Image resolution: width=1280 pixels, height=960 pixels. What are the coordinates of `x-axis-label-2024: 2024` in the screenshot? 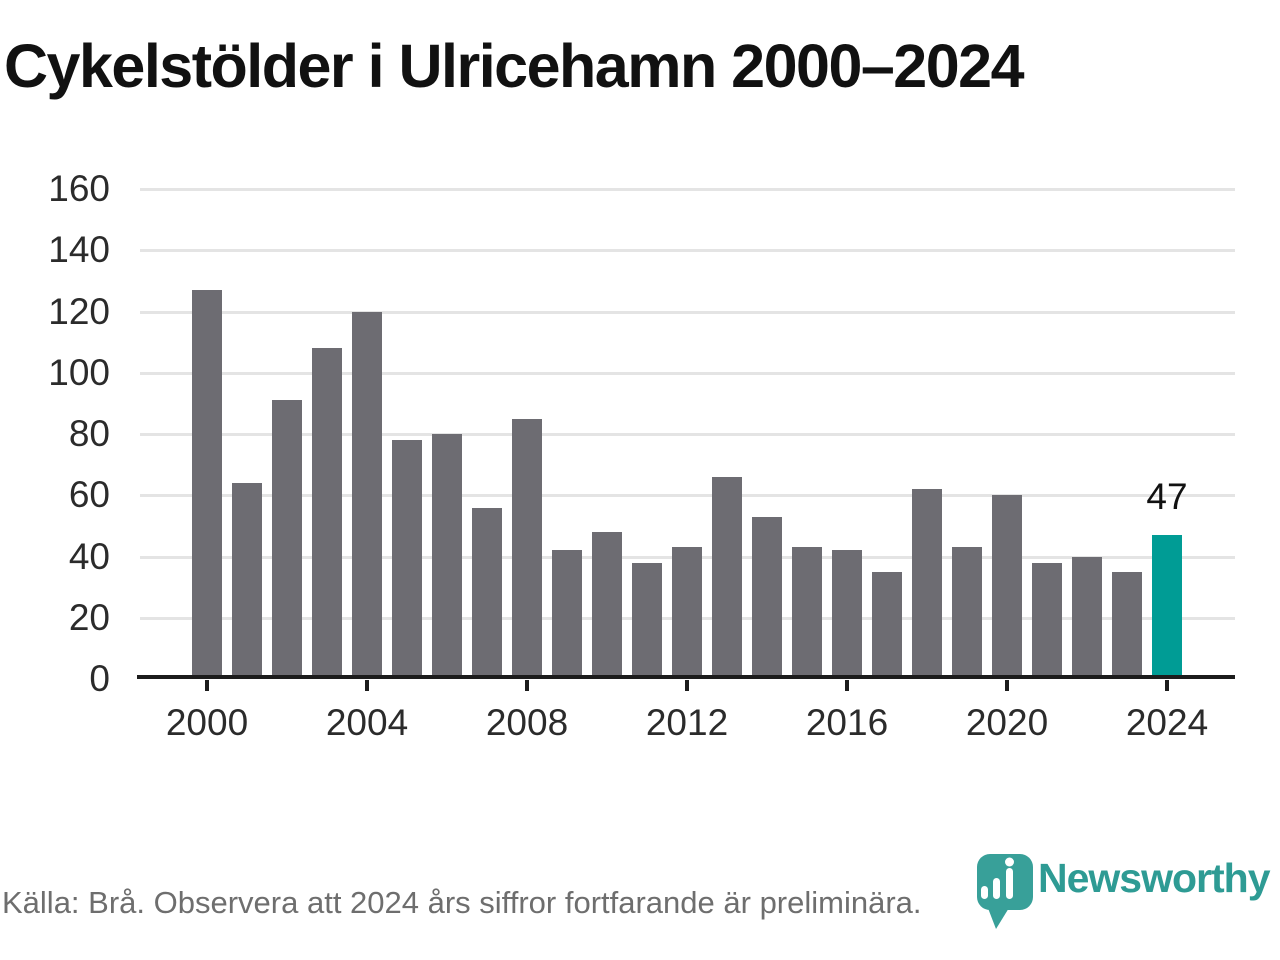 It's located at (1167, 722).